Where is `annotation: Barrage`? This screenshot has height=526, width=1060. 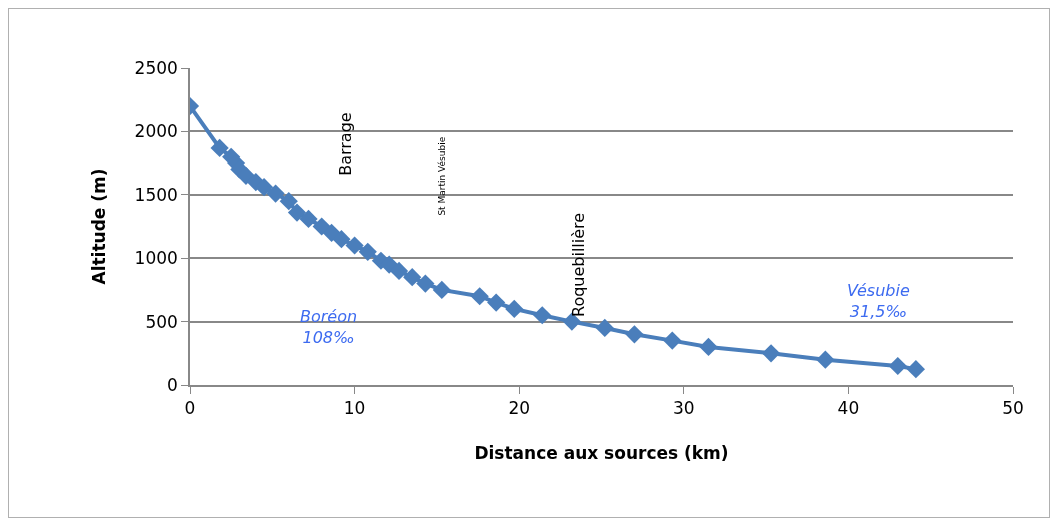 annotation: Barrage is located at coordinates (345, 144).